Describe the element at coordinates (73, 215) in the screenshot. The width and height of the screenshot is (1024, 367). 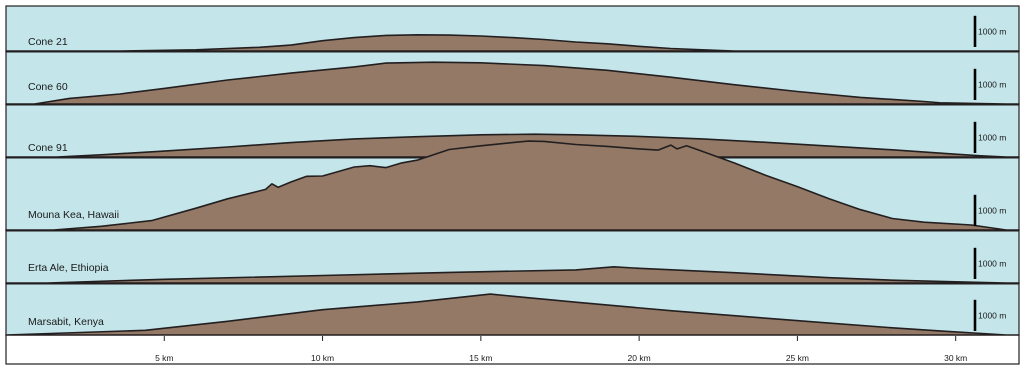
I see `profile-label: Mouna Kea, Hawaii` at that location.